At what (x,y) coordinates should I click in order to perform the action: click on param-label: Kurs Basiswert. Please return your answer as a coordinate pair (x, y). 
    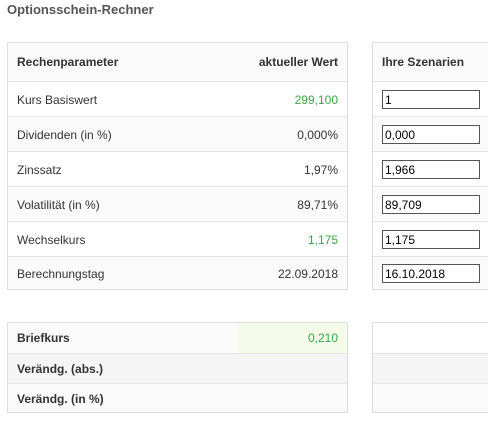
    Looking at the image, I should click on (57, 100).